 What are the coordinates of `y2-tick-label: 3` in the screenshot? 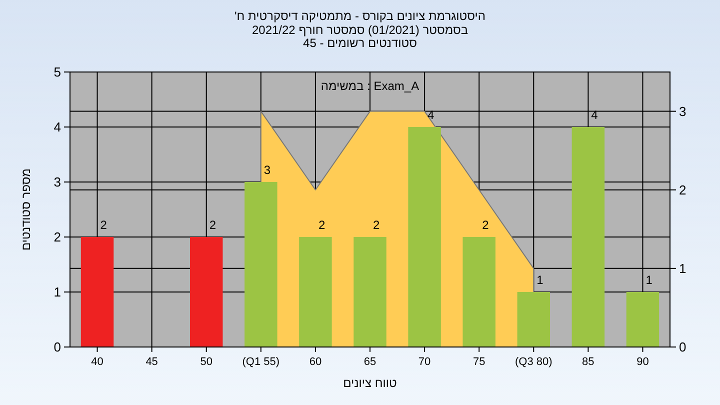 It's located at (682, 111).